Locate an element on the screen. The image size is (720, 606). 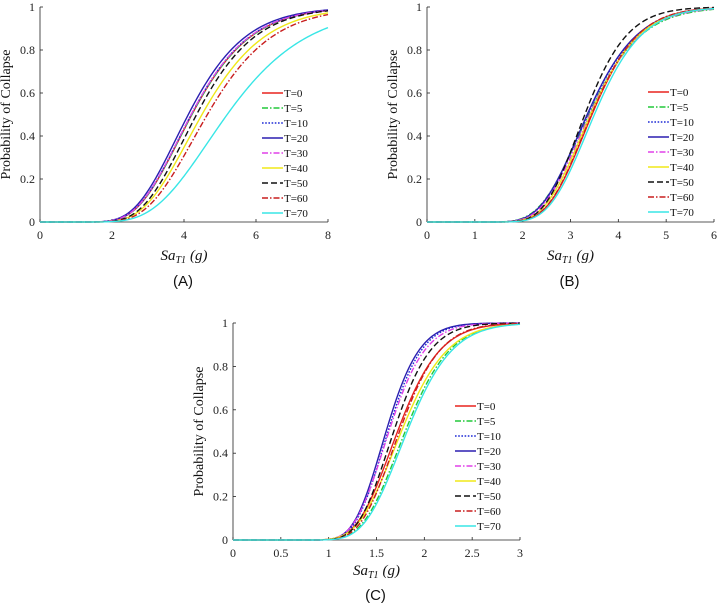
panel-label: (C) is located at coordinates (375, 595).